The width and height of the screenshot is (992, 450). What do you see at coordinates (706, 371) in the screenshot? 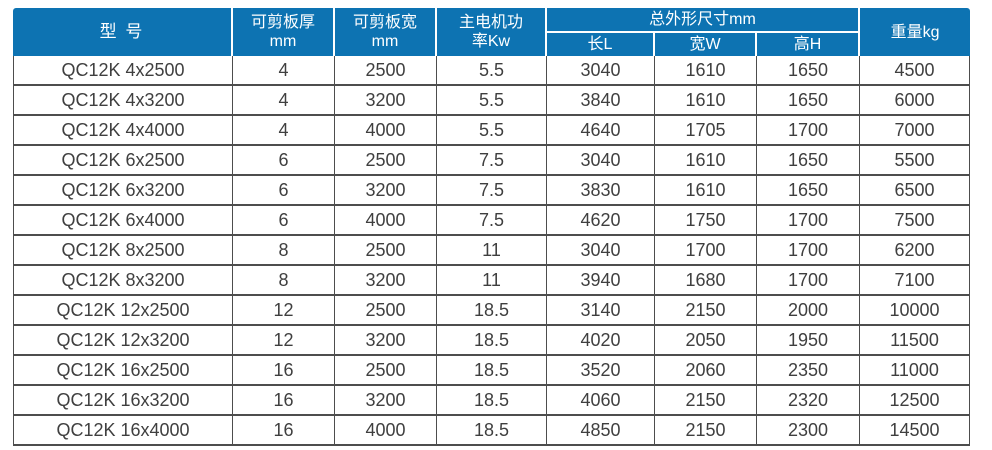
I see `cell-width: 2060` at bounding box center [706, 371].